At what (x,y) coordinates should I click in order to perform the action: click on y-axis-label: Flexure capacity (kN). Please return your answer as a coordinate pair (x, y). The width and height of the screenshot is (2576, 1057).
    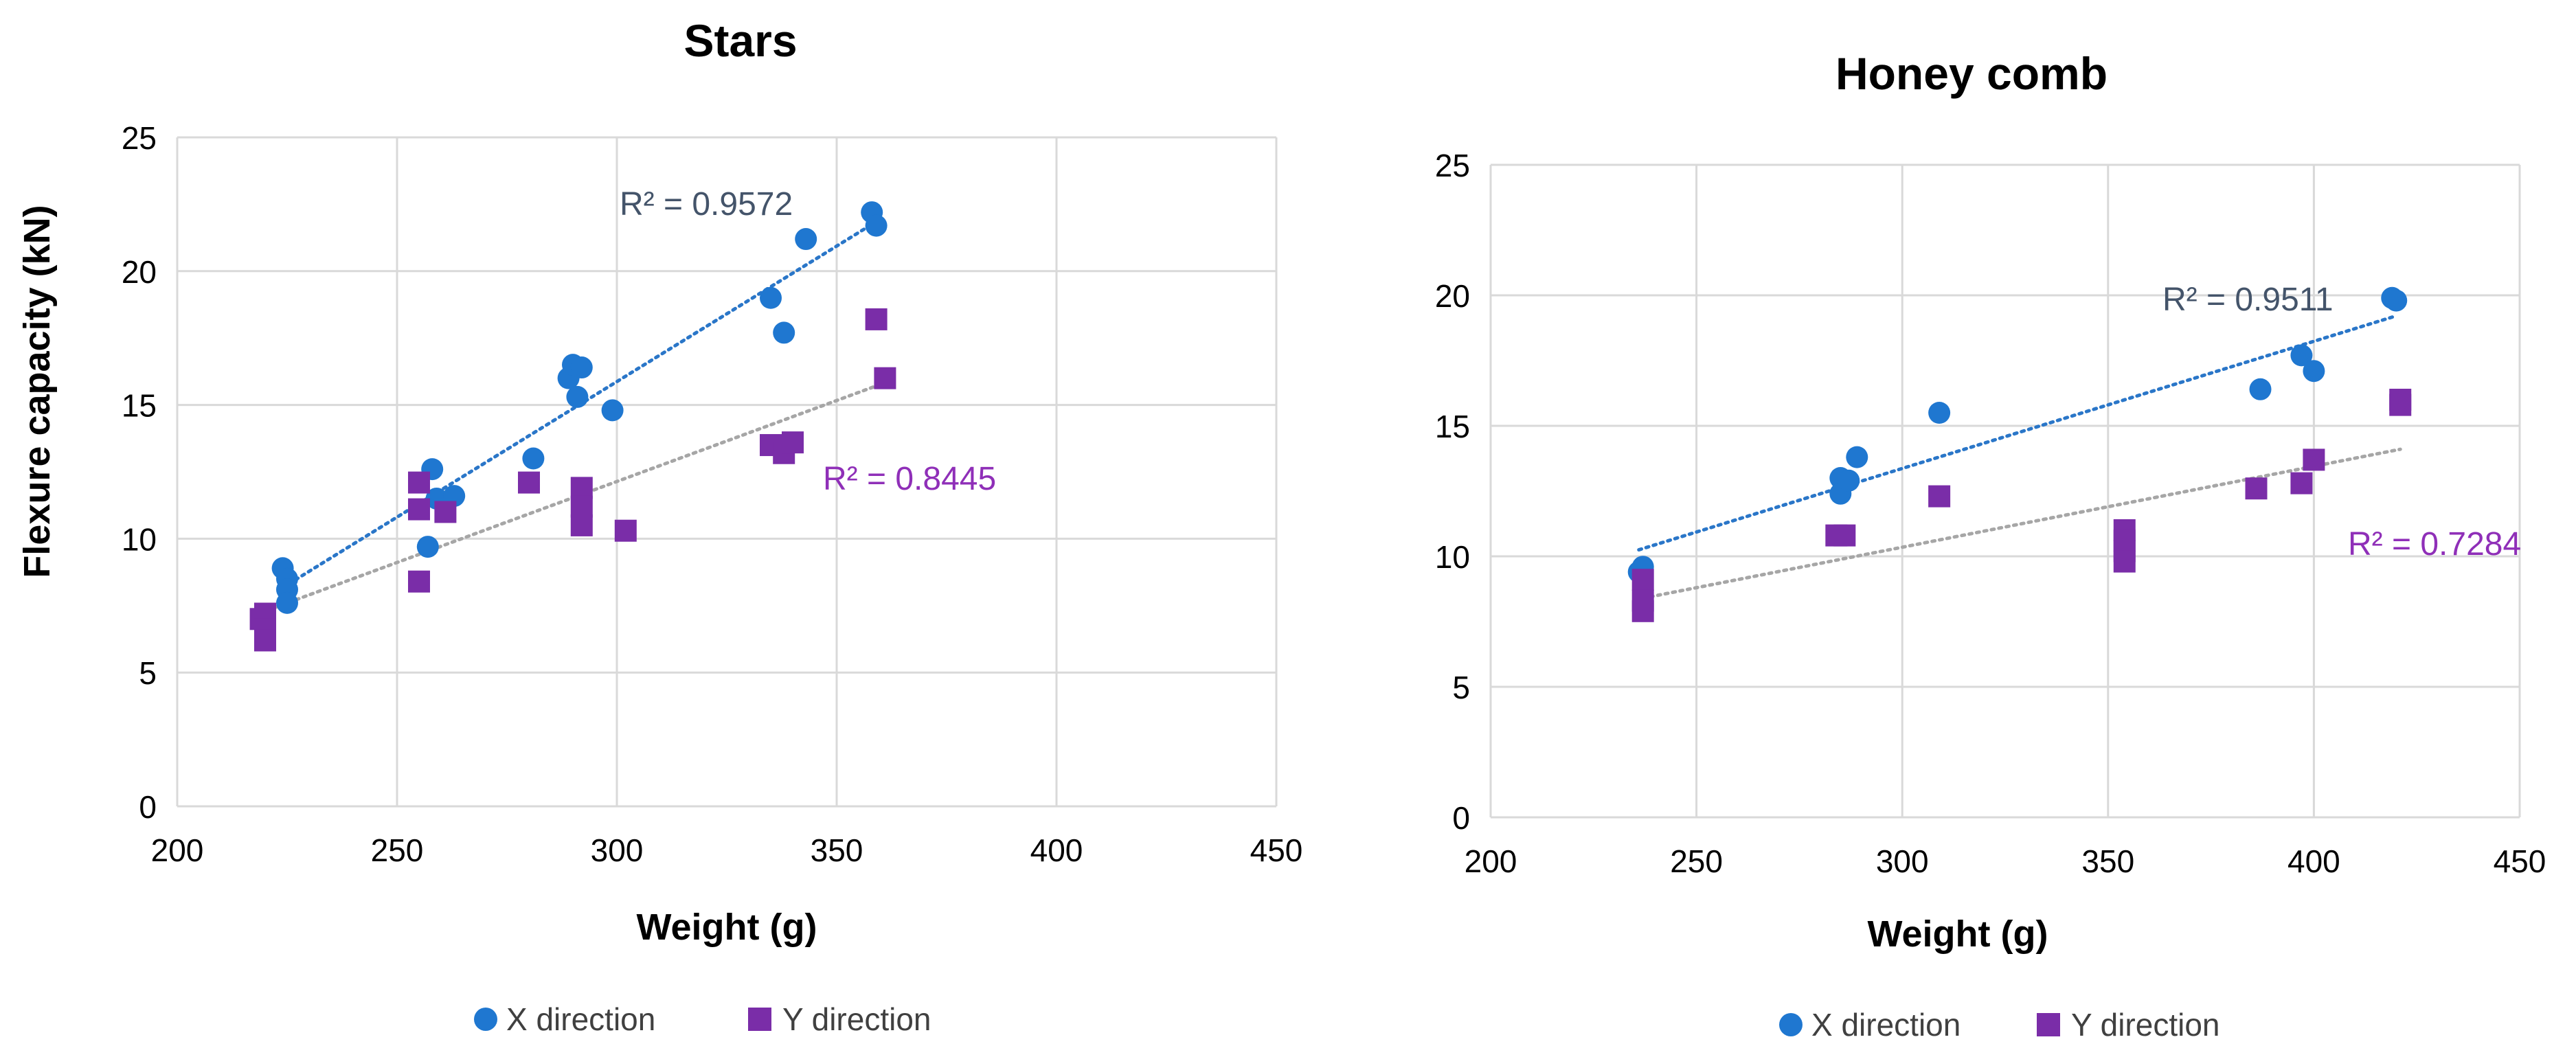
    Looking at the image, I should click on (37, 391).